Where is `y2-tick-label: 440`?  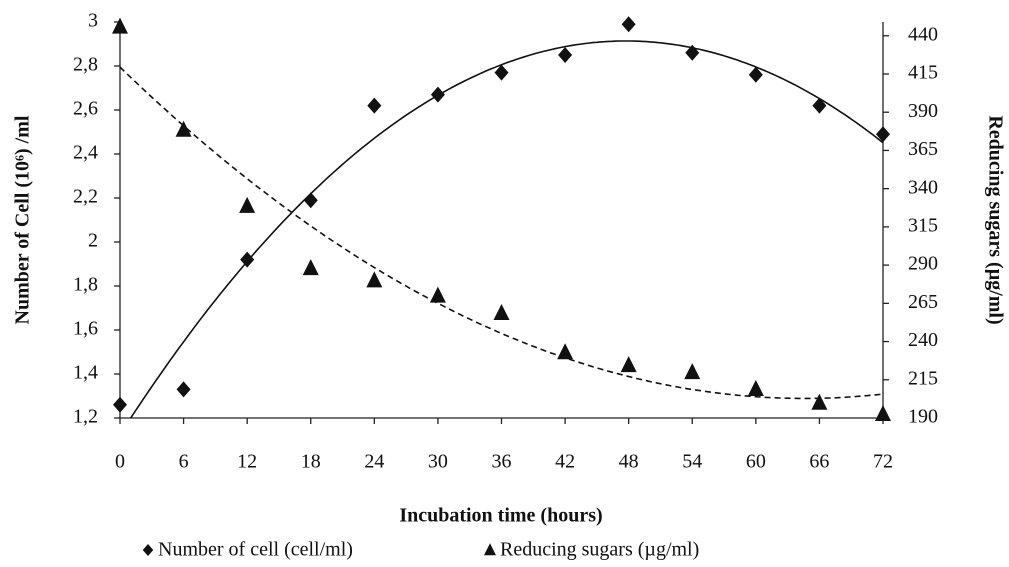 y2-tick-label: 440 is located at coordinates (923, 34).